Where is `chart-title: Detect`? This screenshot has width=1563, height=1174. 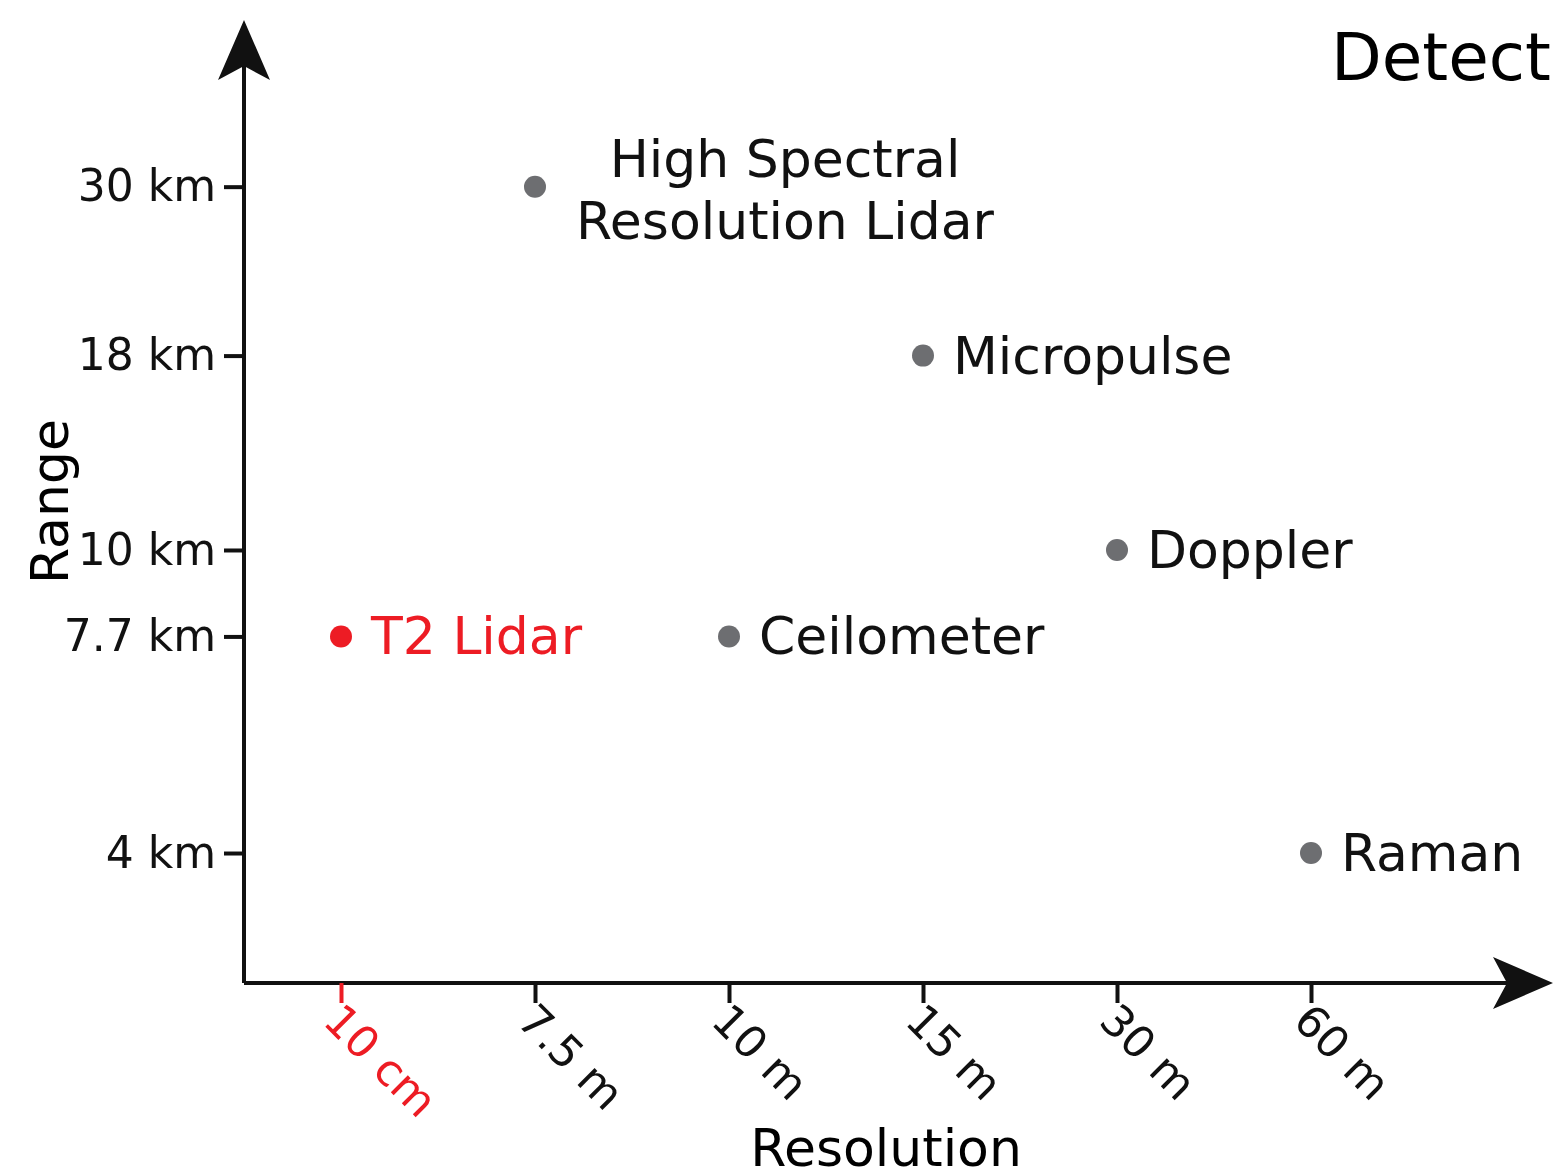 chart-title: Detect is located at coordinates (1440, 57).